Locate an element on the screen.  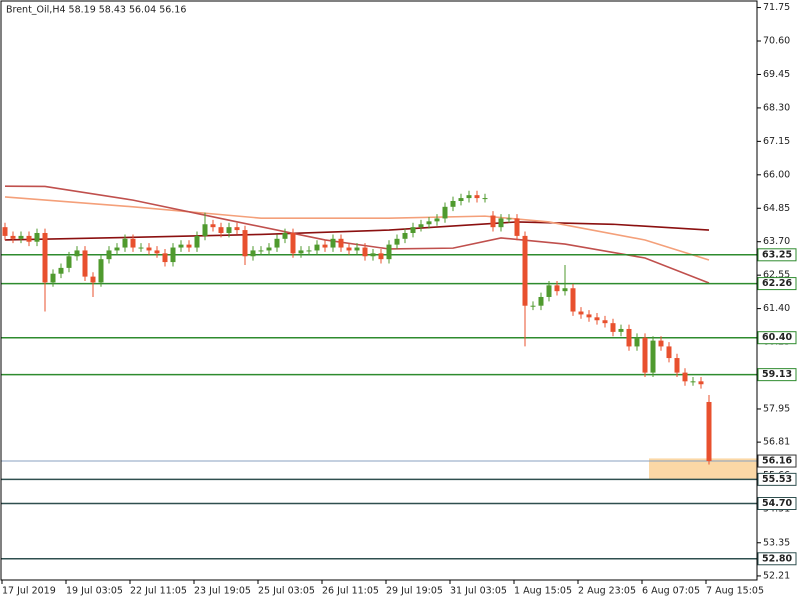
x-tick-label: 25 Jul 03:05 is located at coordinates (286, 591).